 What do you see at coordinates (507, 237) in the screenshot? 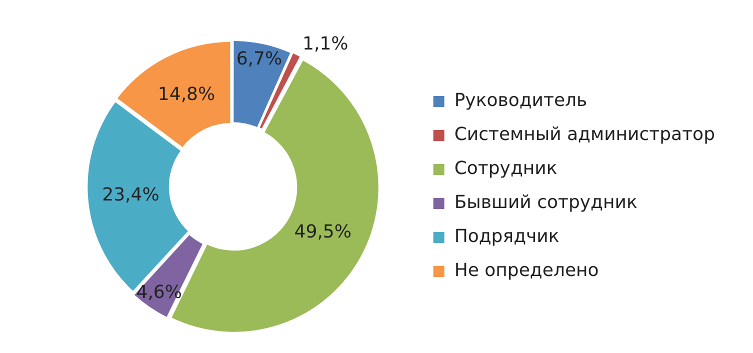
I see `legend-label: Подрядчик` at bounding box center [507, 237].